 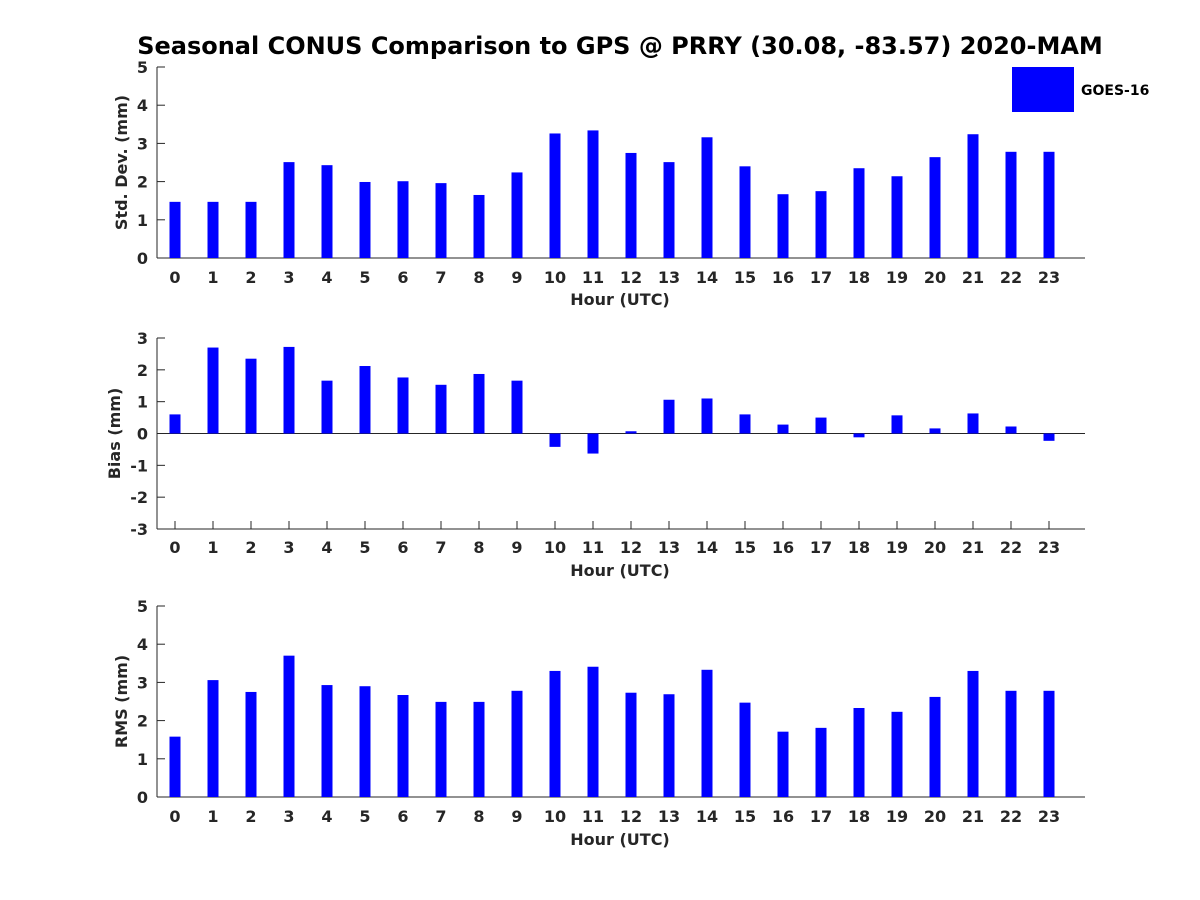 I want to click on x-tick-label-rms-9: 9, so click(x=516, y=816).